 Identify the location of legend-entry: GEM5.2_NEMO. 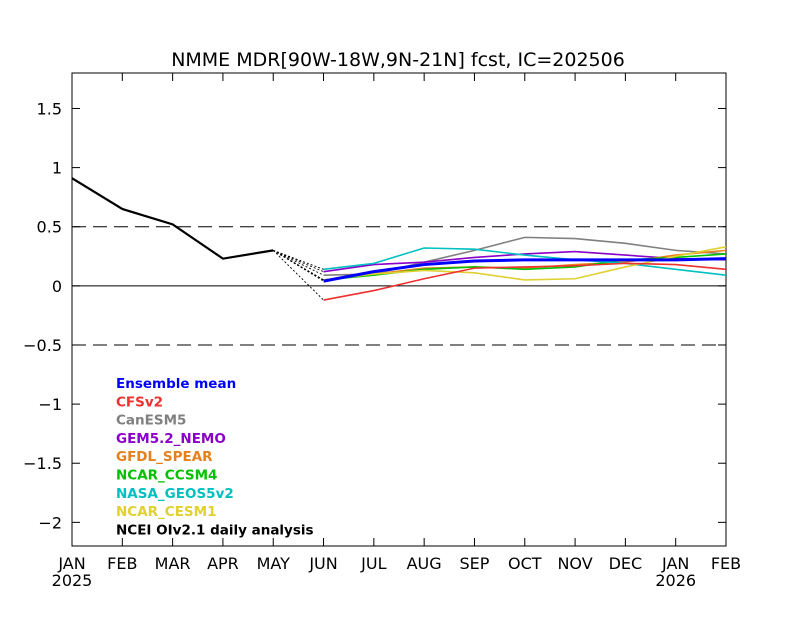
(171, 439).